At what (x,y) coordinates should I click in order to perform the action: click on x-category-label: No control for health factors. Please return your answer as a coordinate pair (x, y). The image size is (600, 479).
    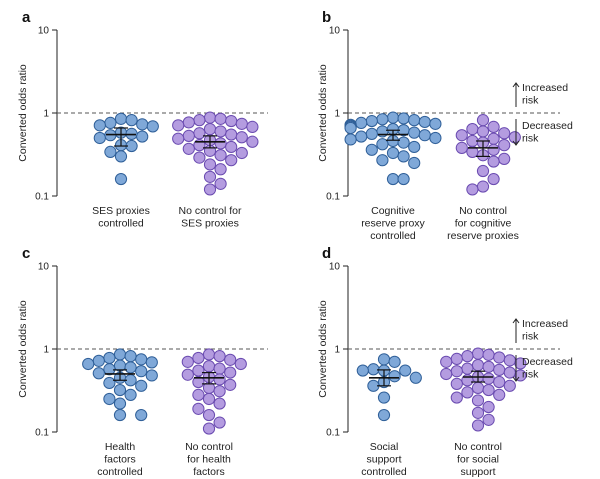
    Looking at the image, I should click on (209, 459).